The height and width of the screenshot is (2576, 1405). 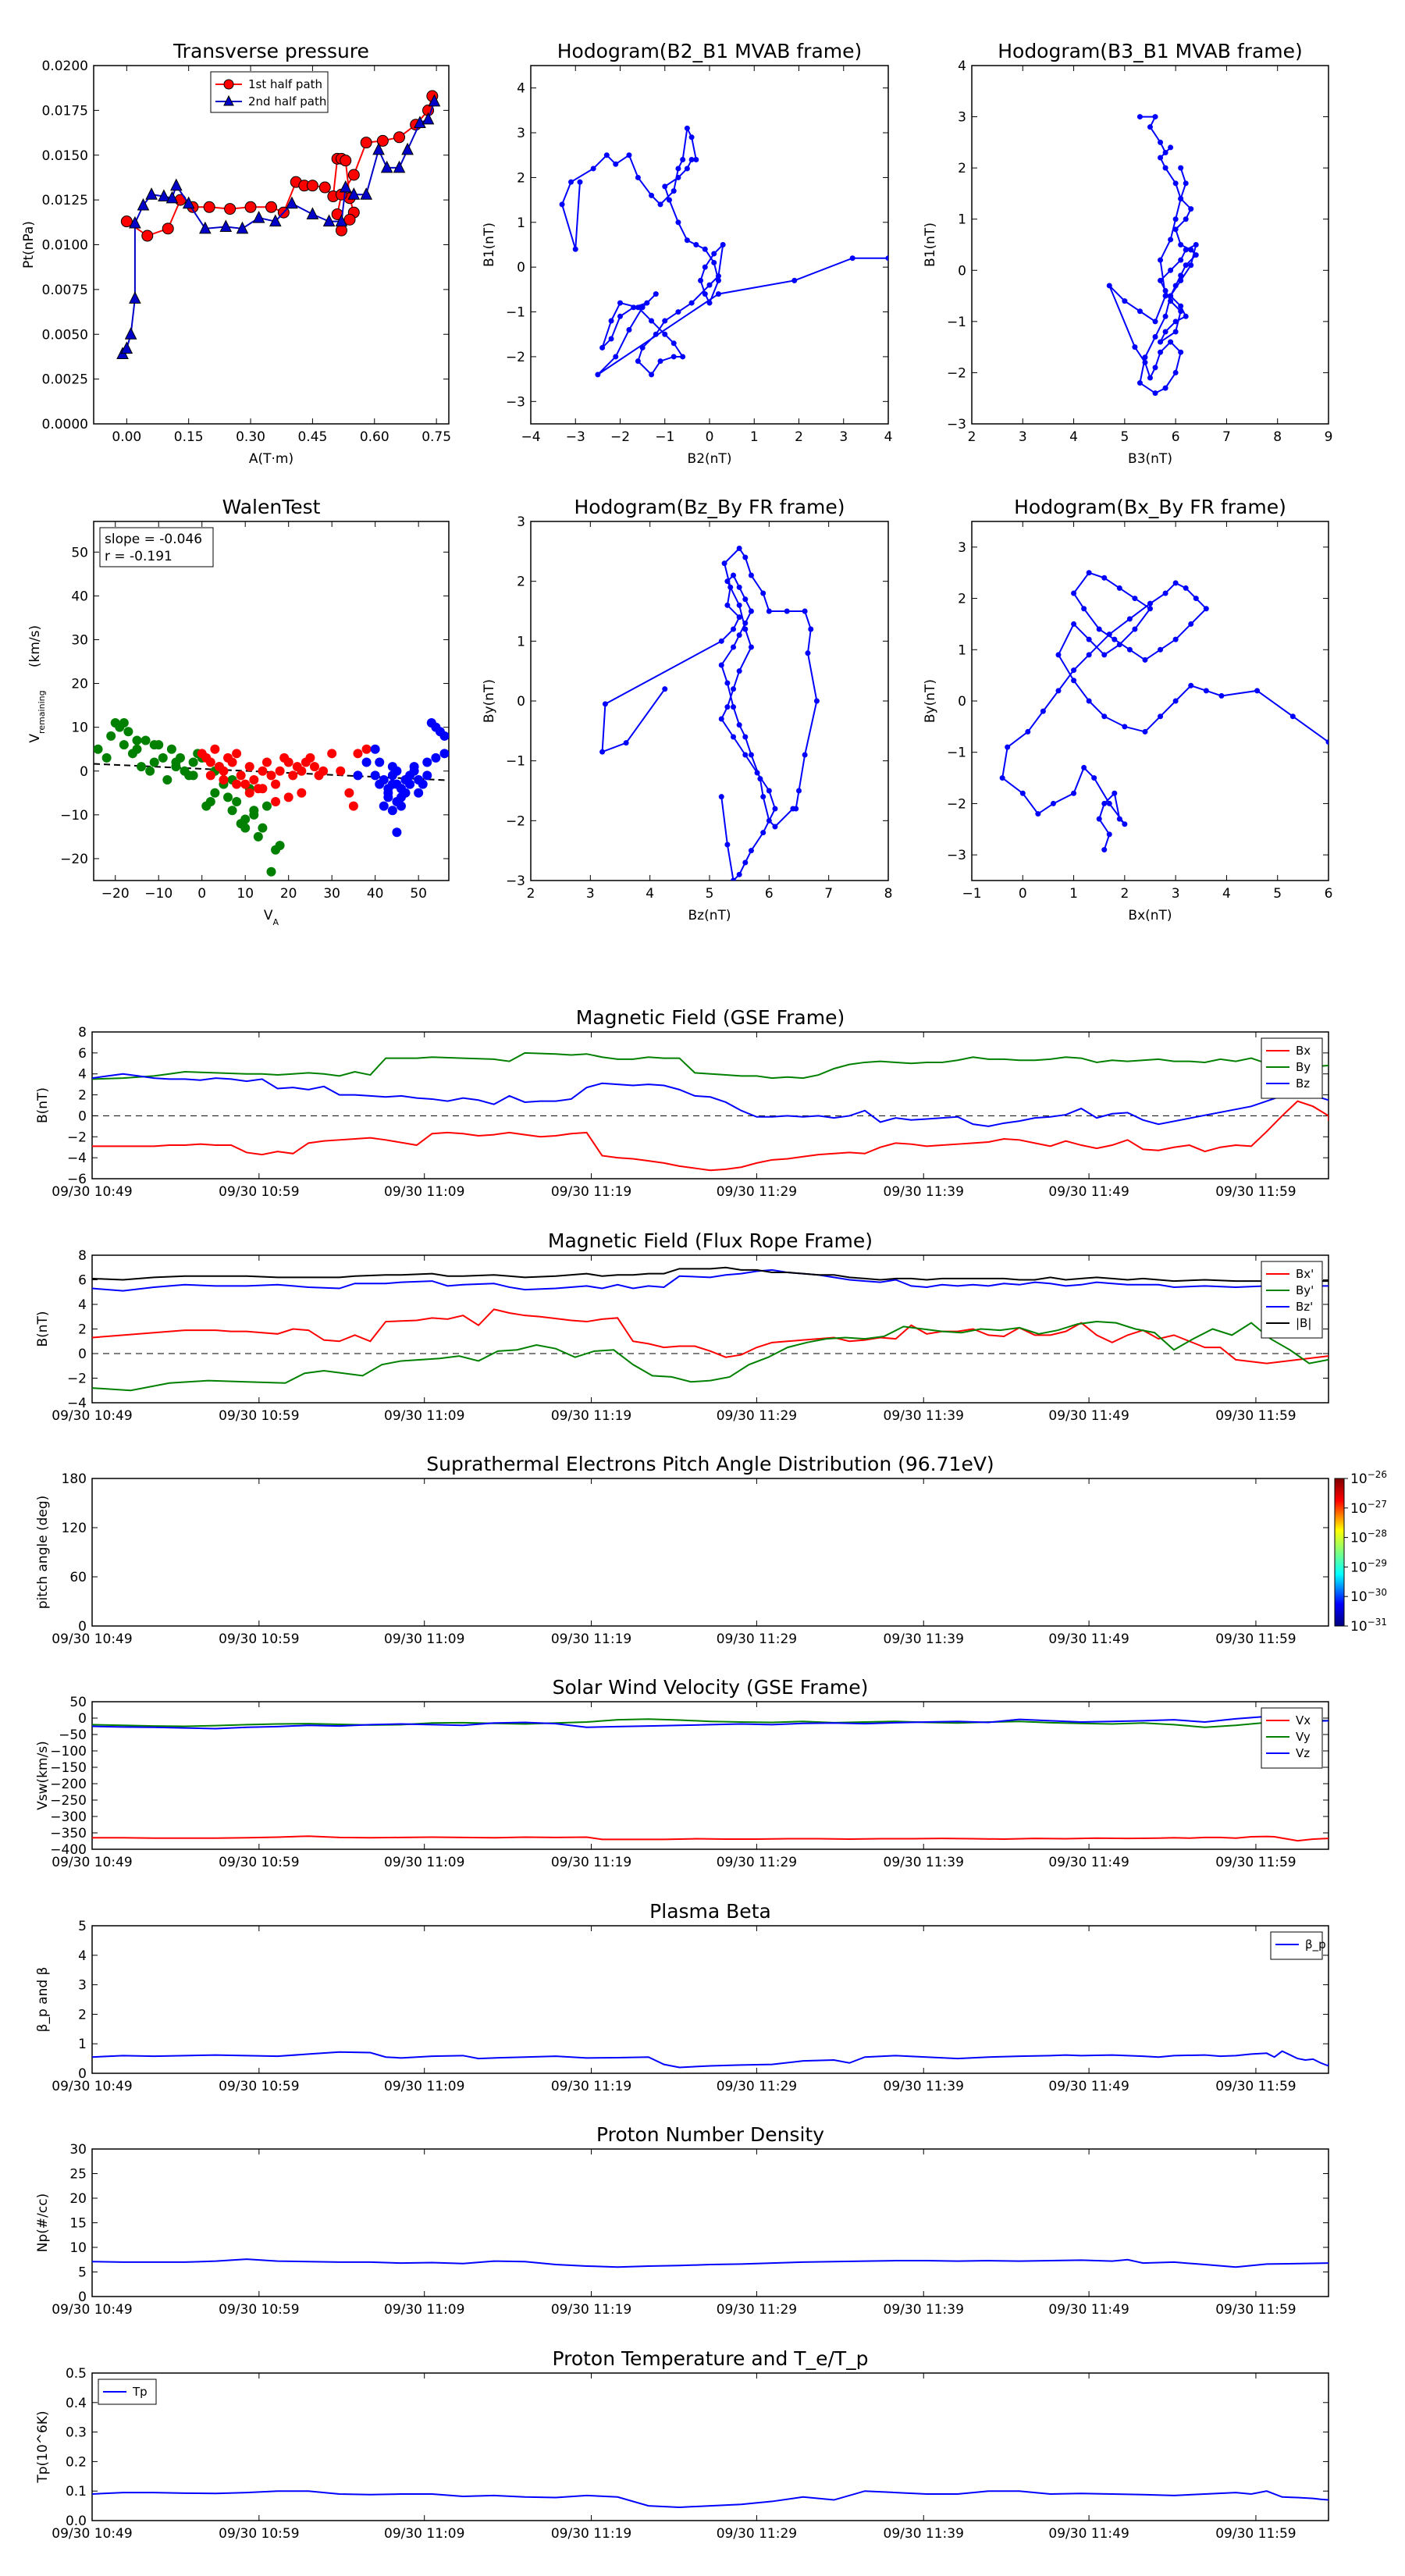 What do you see at coordinates (711, 1018) in the screenshot?
I see `chart-title: Magnetic Field (GSE Frame)` at bounding box center [711, 1018].